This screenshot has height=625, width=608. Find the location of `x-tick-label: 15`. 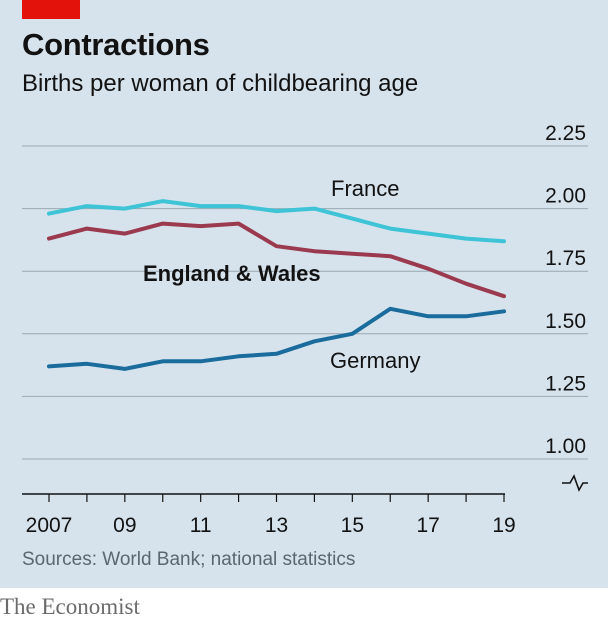

x-tick-label: 15 is located at coordinates (352, 525).